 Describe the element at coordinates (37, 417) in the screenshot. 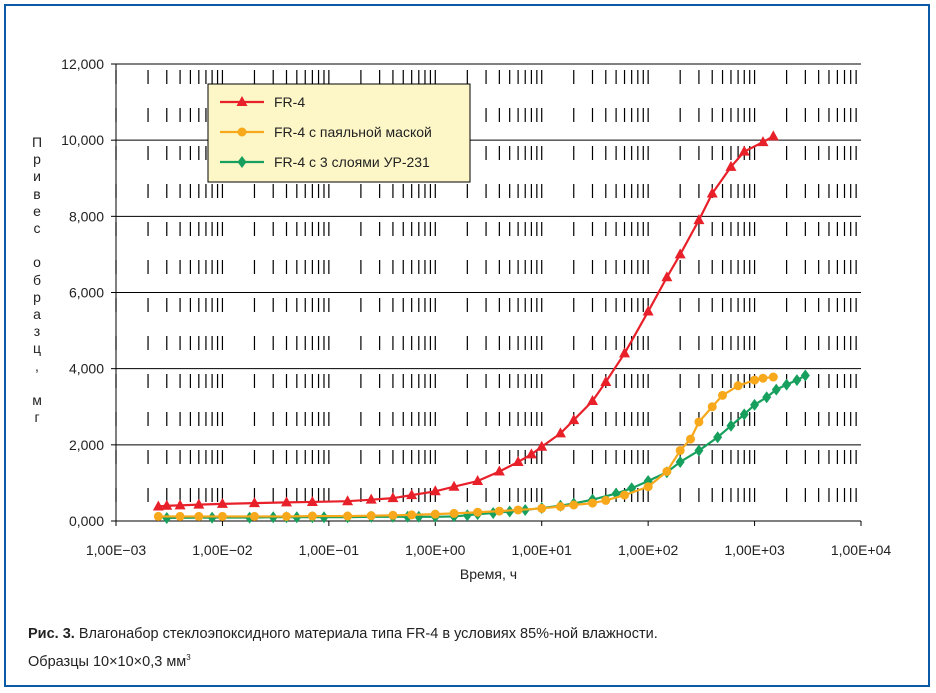

I see `y-axis-label-char: г` at that location.